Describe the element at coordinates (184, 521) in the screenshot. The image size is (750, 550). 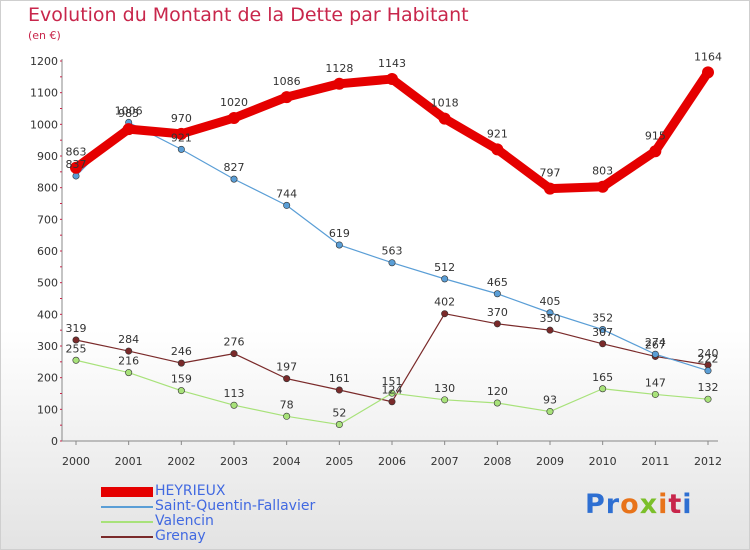
I see `legend-label-valencin: Valencin` at that location.